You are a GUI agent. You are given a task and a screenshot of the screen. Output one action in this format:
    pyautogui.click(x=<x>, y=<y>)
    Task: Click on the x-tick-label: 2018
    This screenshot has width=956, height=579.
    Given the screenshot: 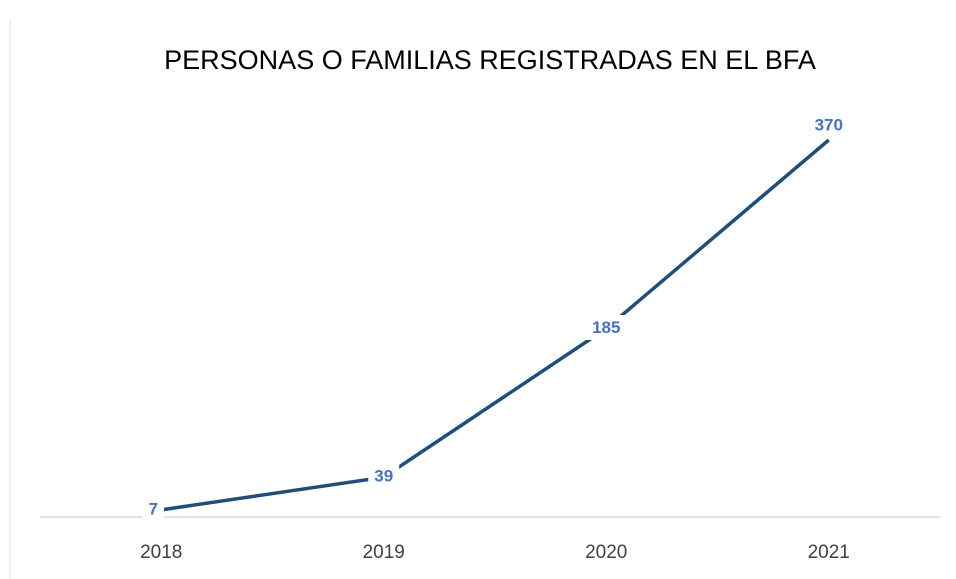 What is the action you would take?
    pyautogui.click(x=161, y=552)
    